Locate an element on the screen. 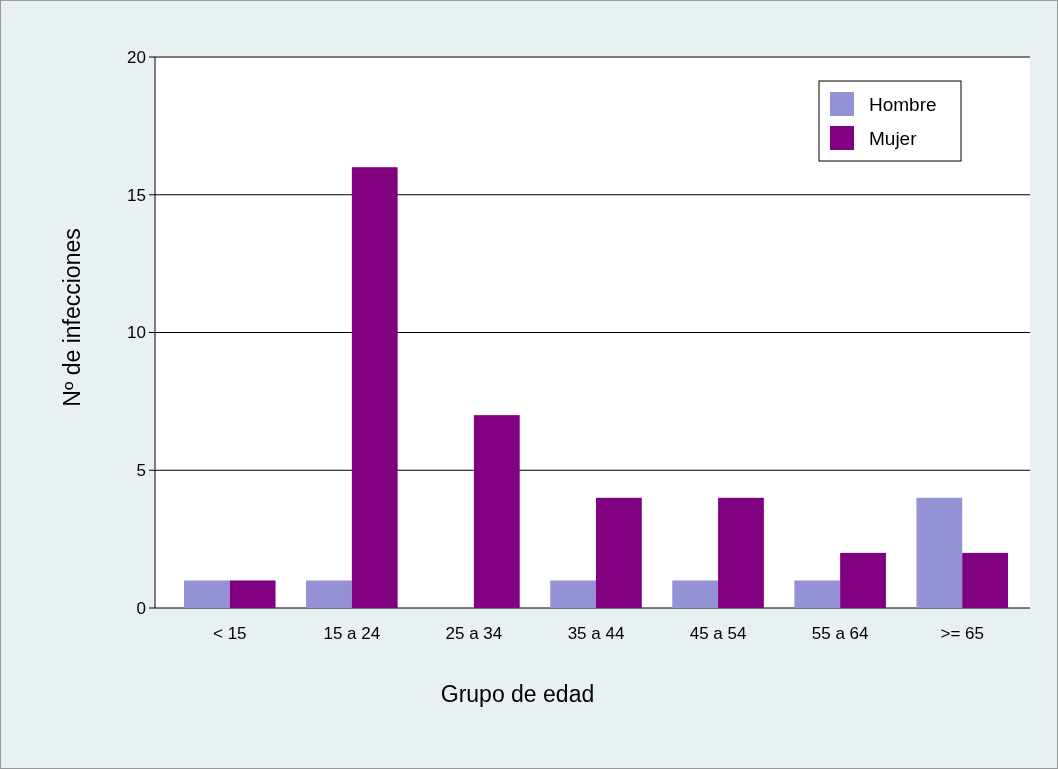  legend-label: Hombre is located at coordinates (903, 104).